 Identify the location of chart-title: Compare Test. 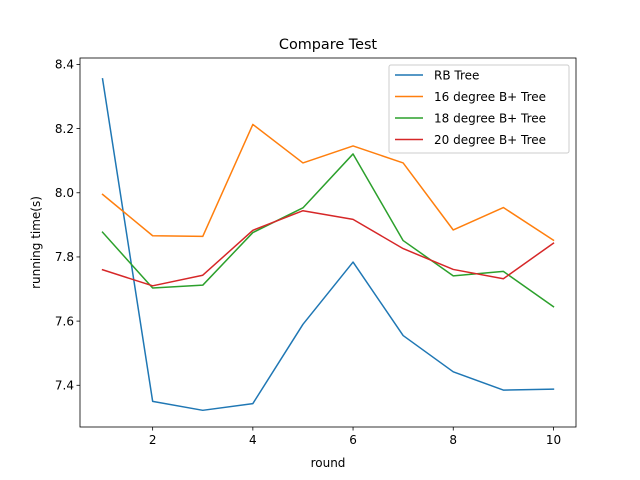
(328, 45).